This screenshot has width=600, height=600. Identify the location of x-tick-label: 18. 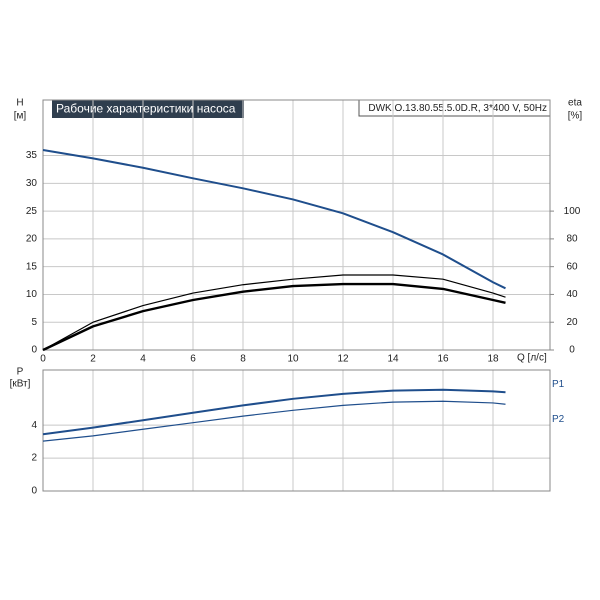
(493, 359).